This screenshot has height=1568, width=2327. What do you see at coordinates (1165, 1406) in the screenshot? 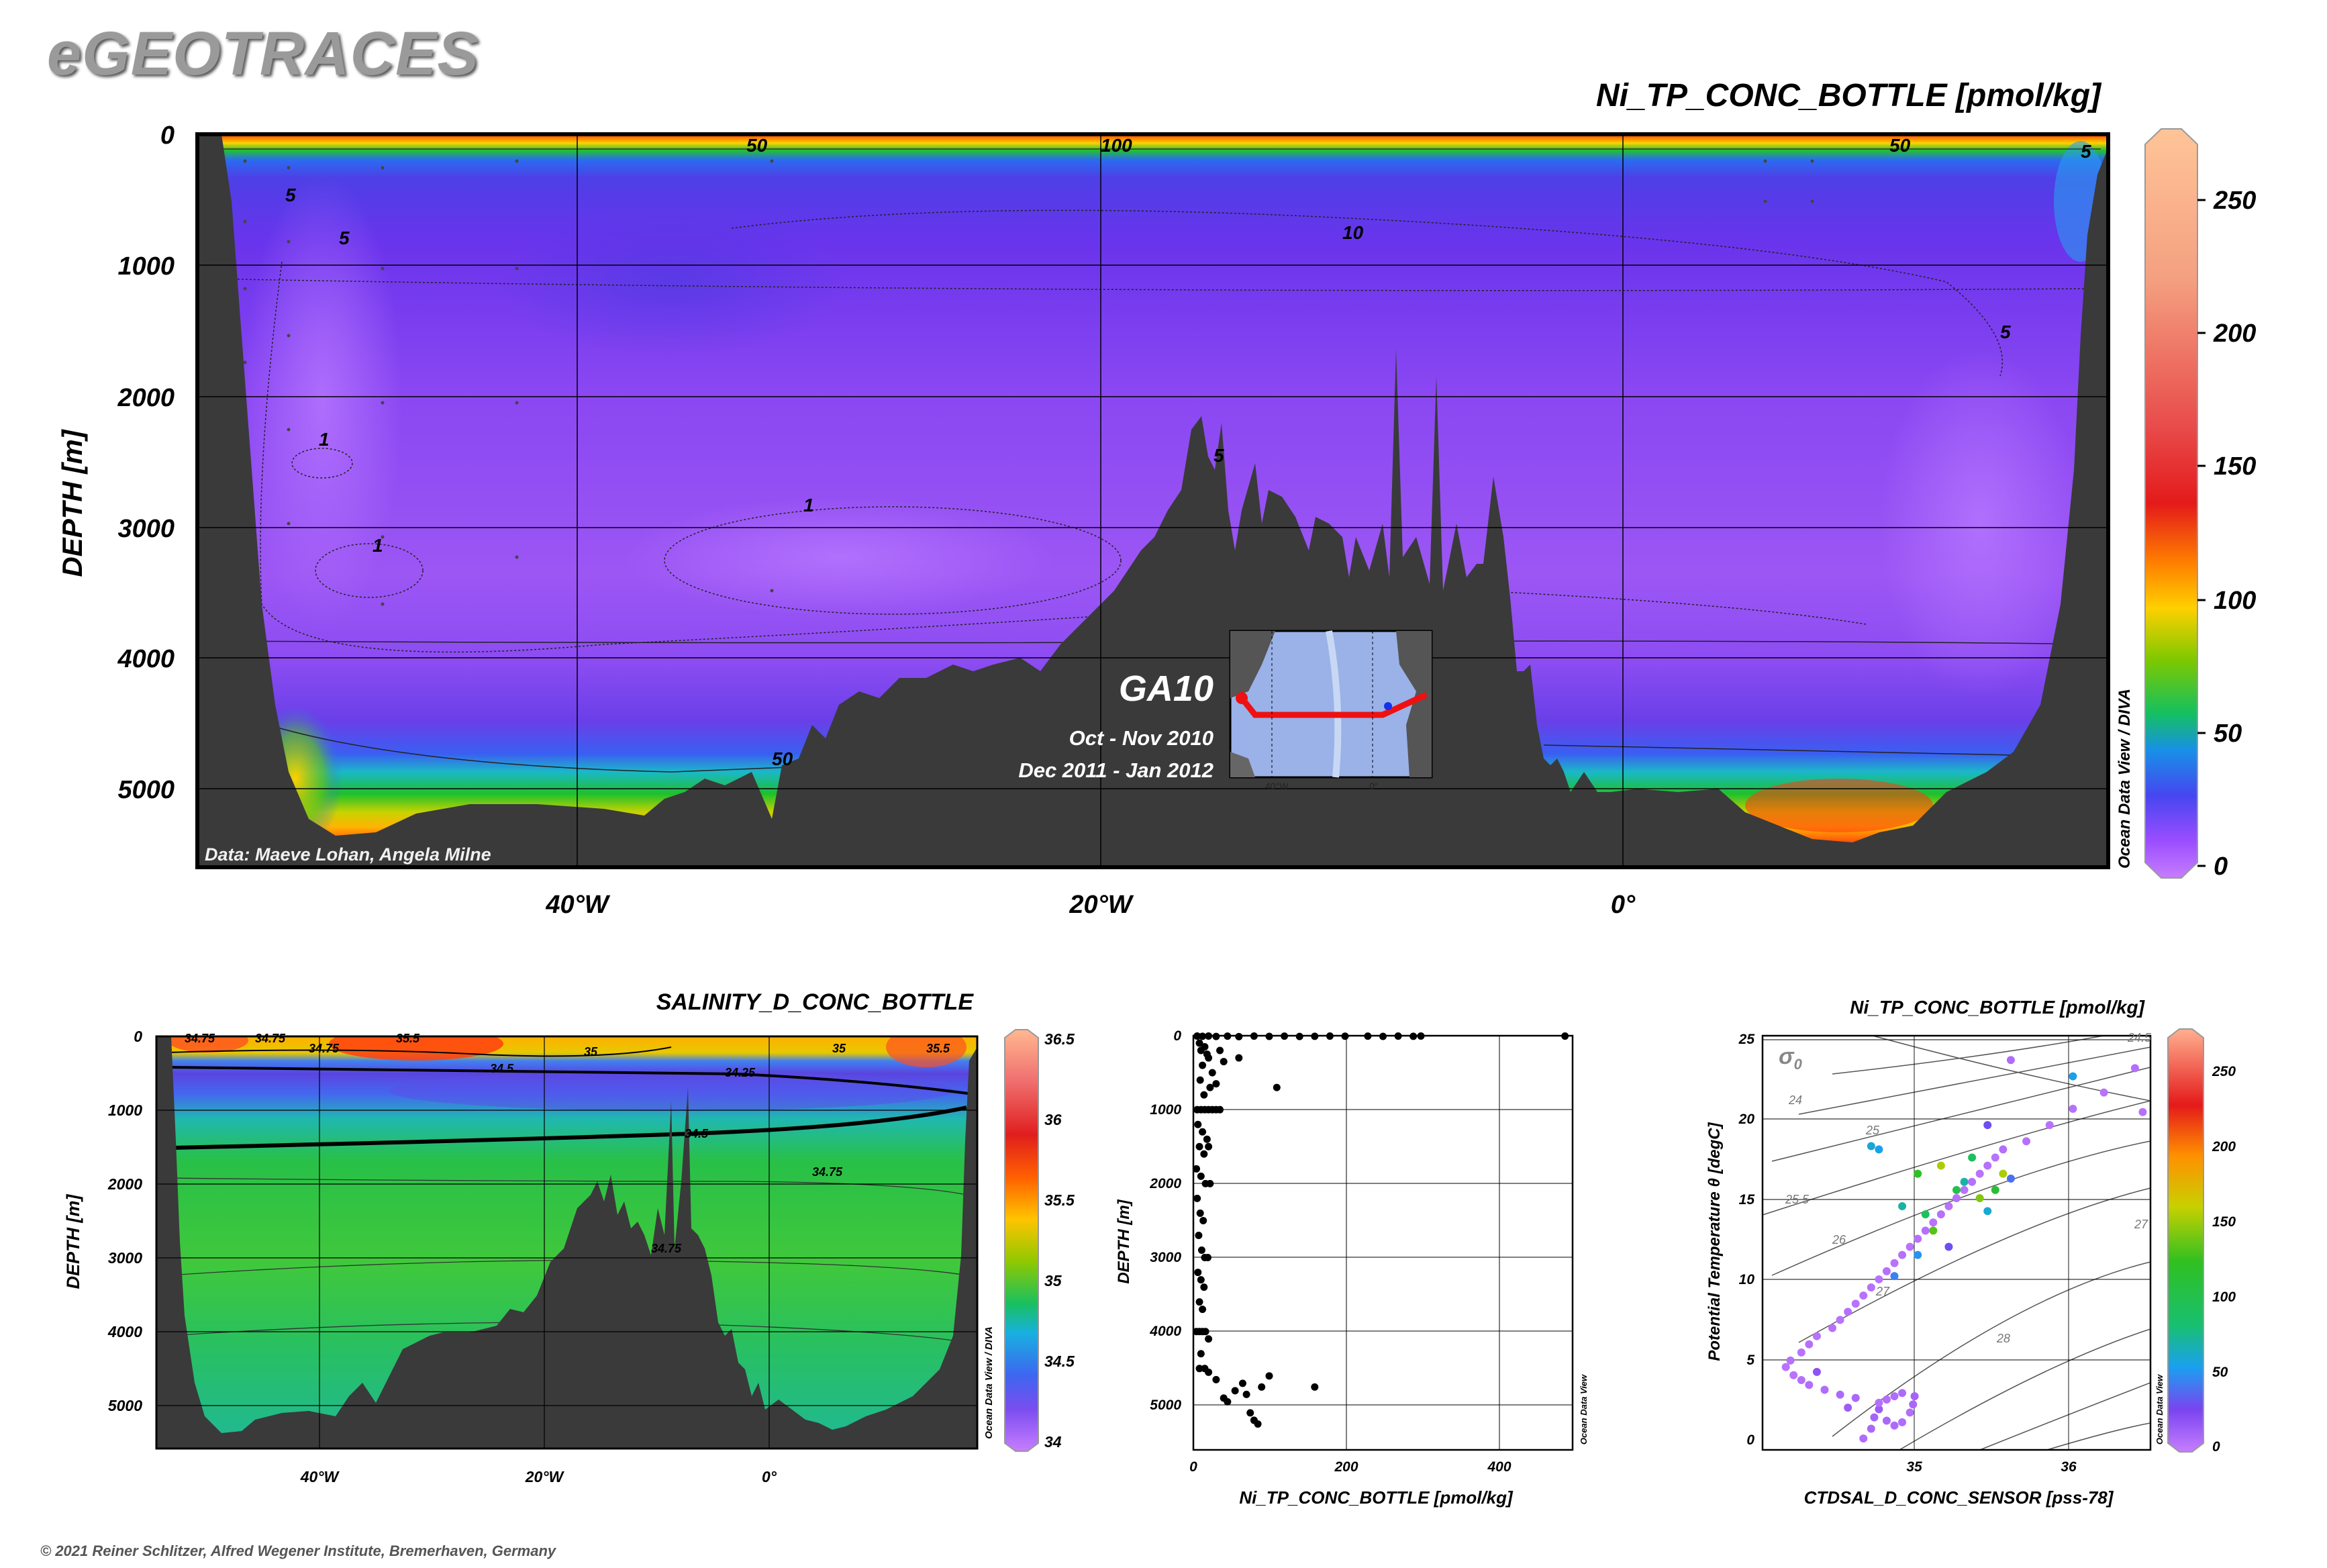
I see `y-tick-label: 5000` at bounding box center [1165, 1406].